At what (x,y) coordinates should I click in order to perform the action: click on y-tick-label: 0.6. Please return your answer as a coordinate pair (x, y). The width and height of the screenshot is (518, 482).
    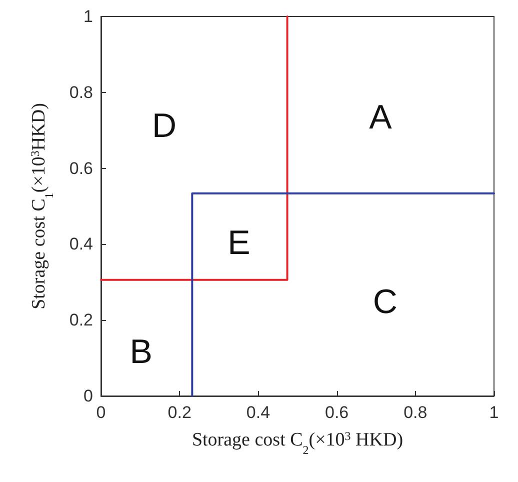
    Looking at the image, I should click on (81, 168).